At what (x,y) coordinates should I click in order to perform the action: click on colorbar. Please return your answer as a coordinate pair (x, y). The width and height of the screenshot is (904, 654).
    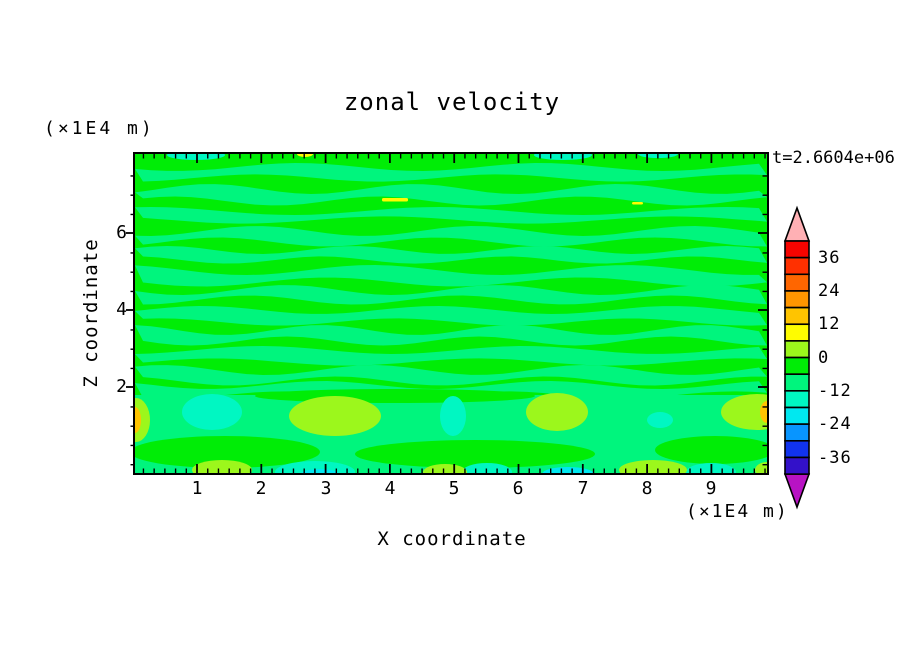
    Looking at the image, I should click on (797, 357).